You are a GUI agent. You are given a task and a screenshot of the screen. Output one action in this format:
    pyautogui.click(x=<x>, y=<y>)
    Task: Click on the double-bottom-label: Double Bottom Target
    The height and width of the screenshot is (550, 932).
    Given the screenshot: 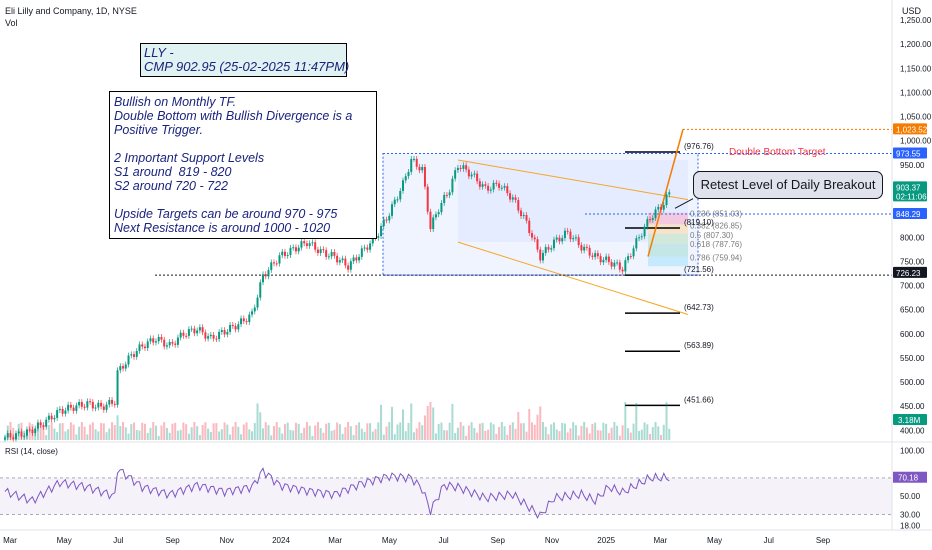 What is the action you would take?
    pyautogui.click(x=777, y=152)
    